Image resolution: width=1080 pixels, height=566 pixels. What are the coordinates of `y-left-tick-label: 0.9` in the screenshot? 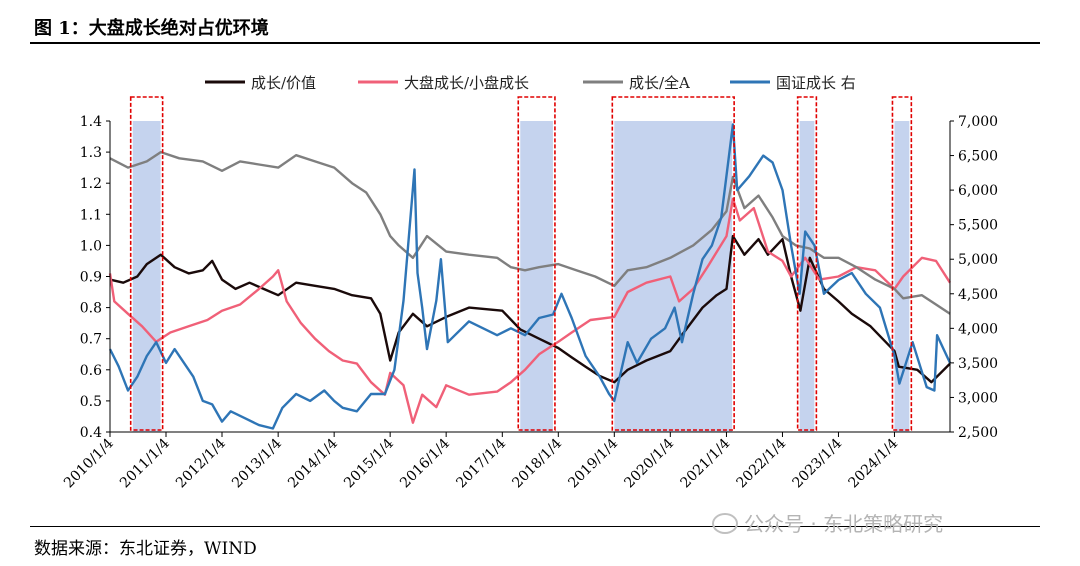 It's located at (91, 278).